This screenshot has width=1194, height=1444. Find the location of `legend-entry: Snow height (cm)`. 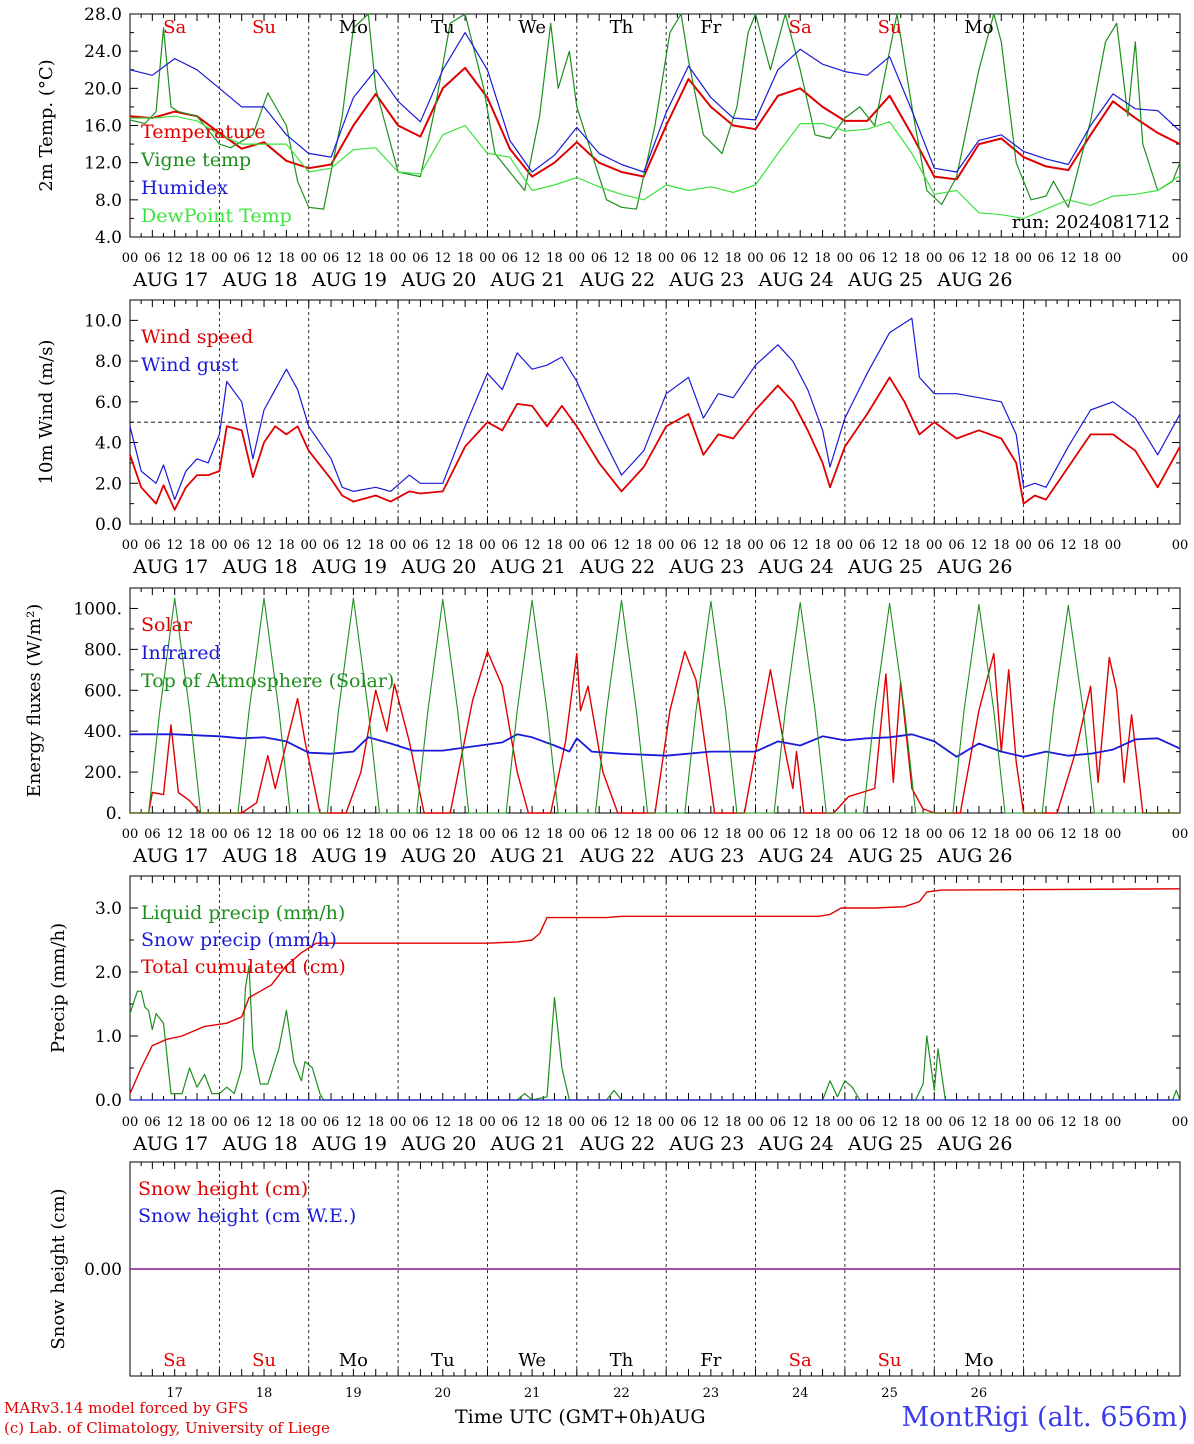

legend-entry: Snow height (cm) is located at coordinates (223, 1189).